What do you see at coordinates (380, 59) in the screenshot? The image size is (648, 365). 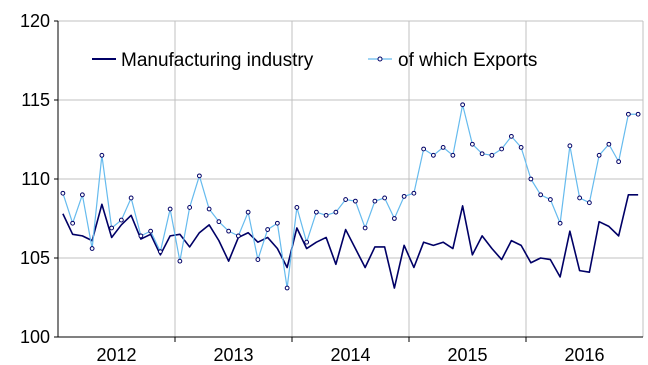 I see `legend-marker-exports` at bounding box center [380, 59].